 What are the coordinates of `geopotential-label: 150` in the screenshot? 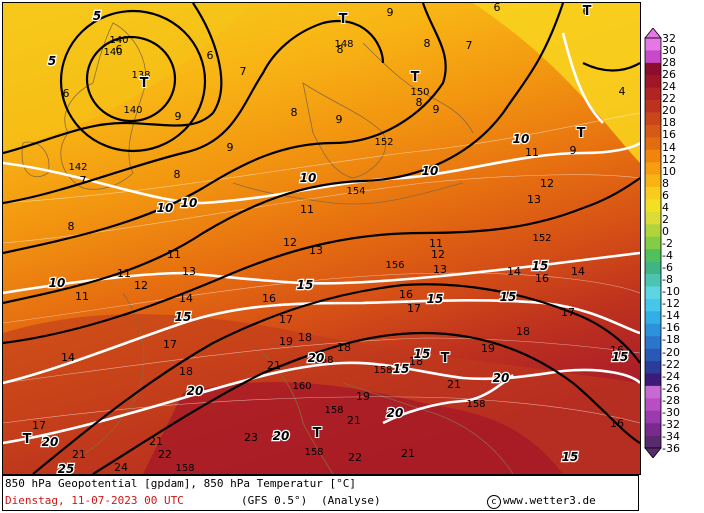 It's located at (419, 92).